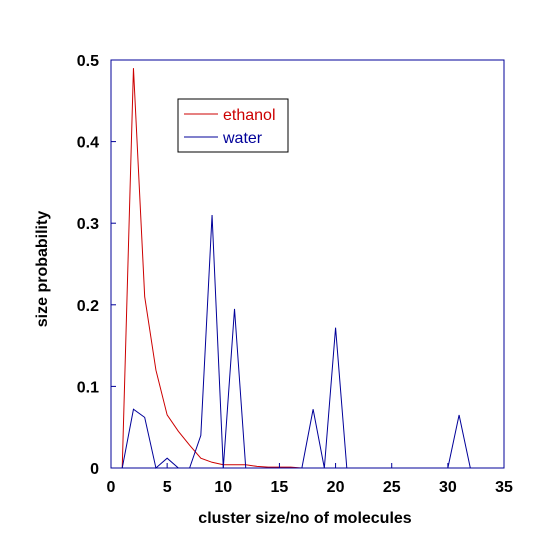 This screenshot has width=540, height=540. I want to click on y-tick-label: 0.1, so click(88, 387).